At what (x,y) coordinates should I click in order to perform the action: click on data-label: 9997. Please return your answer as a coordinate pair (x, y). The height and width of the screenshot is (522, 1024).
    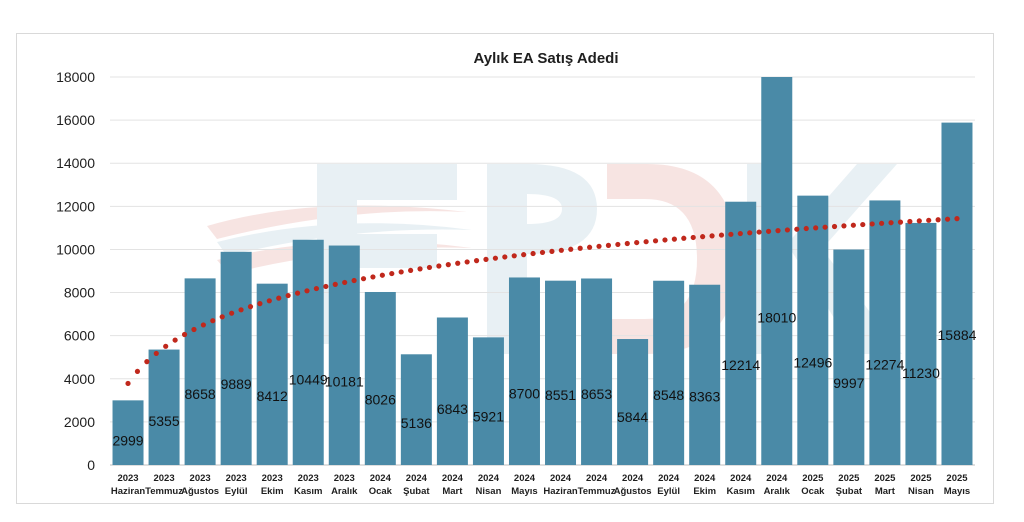
    Looking at the image, I should click on (848, 383).